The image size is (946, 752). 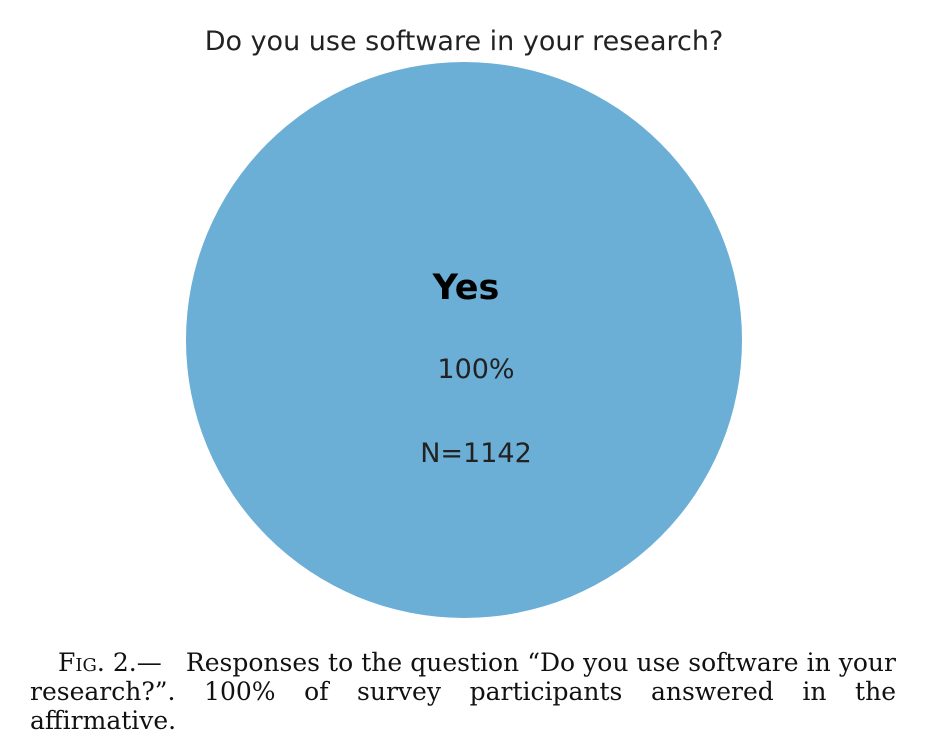 I want to click on slice-count-yes: N=1142, so click(x=476, y=453).